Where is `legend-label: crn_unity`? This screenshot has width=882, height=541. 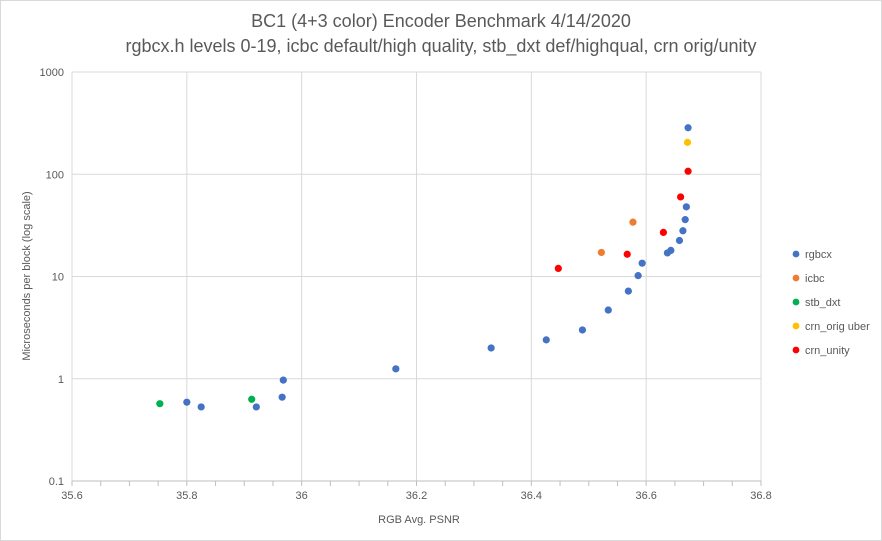
legend-label: crn_unity is located at coordinates (827, 351).